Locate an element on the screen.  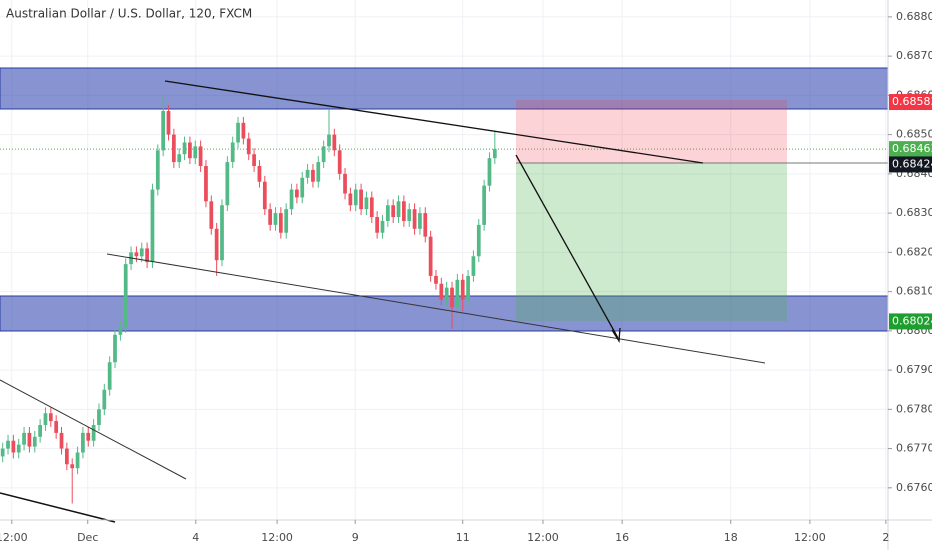
x-tick-label: Dec is located at coordinates (87, 537).